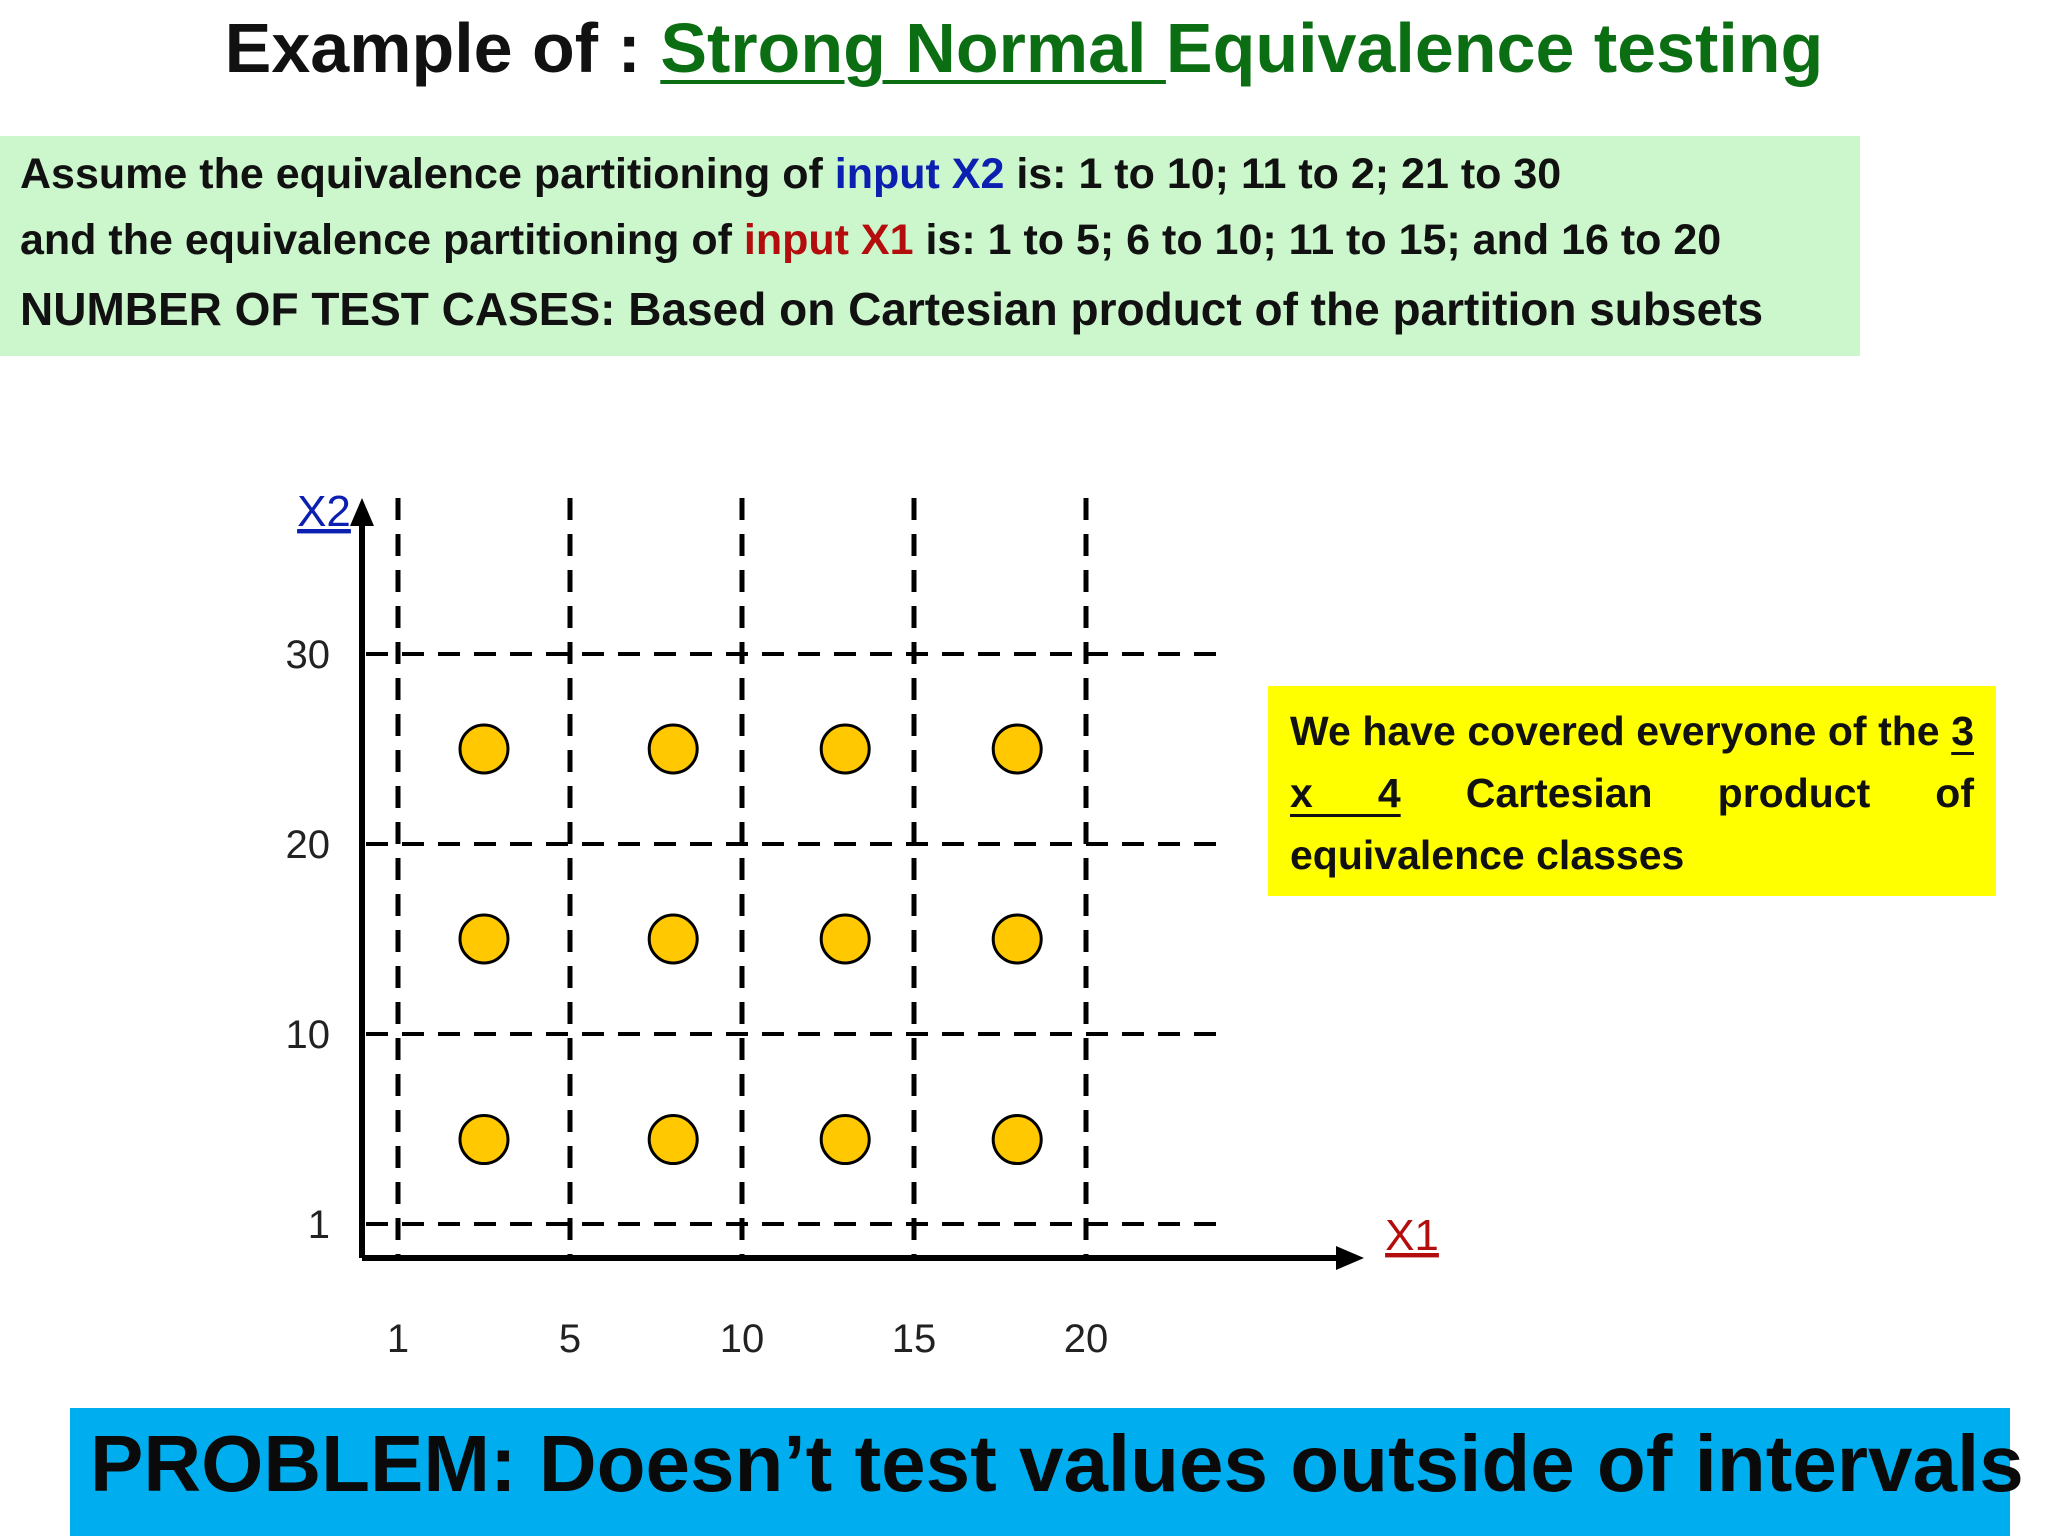  I want to click on note-pre: We have covered everyone of the, so click(1621, 731).